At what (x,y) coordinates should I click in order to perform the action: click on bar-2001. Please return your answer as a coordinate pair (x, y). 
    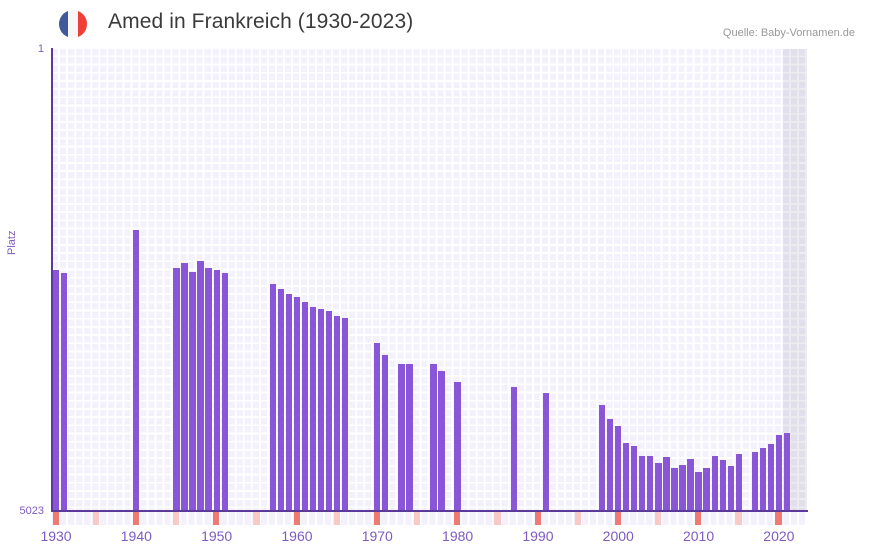
    Looking at the image, I should click on (626, 476).